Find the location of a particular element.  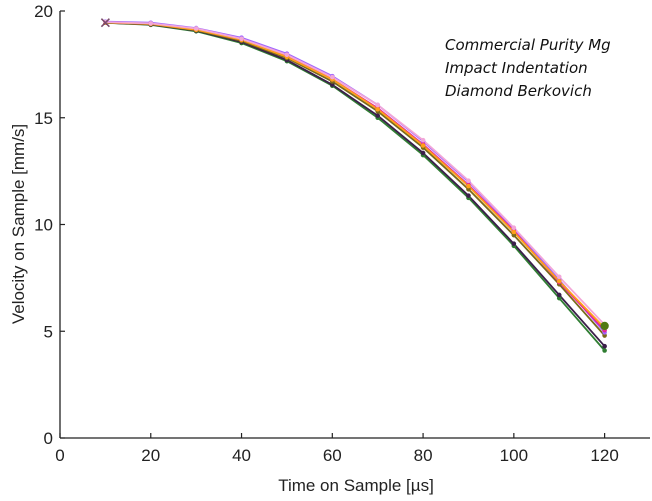

x-tick-label: 100 is located at coordinates (514, 455).